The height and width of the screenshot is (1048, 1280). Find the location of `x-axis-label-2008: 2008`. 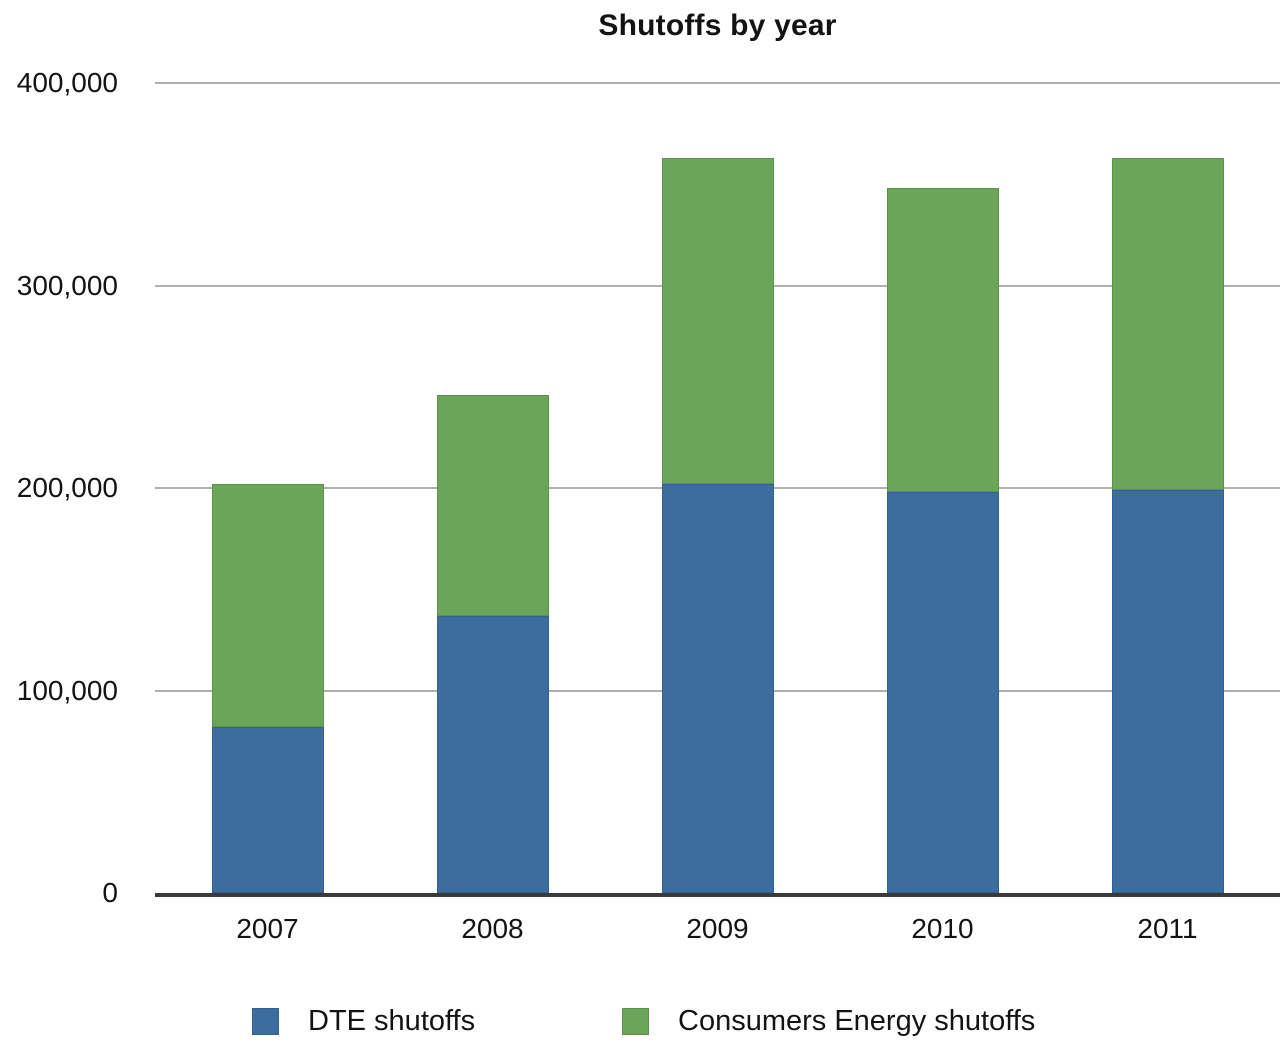

x-axis-label-2008: 2008 is located at coordinates (492, 928).